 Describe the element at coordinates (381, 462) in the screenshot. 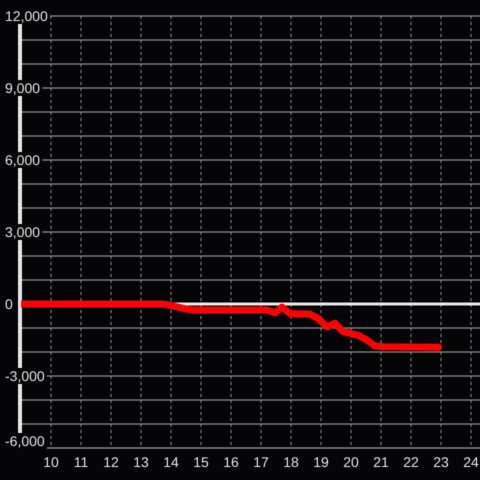

I see `x-tick-label: 21` at that location.